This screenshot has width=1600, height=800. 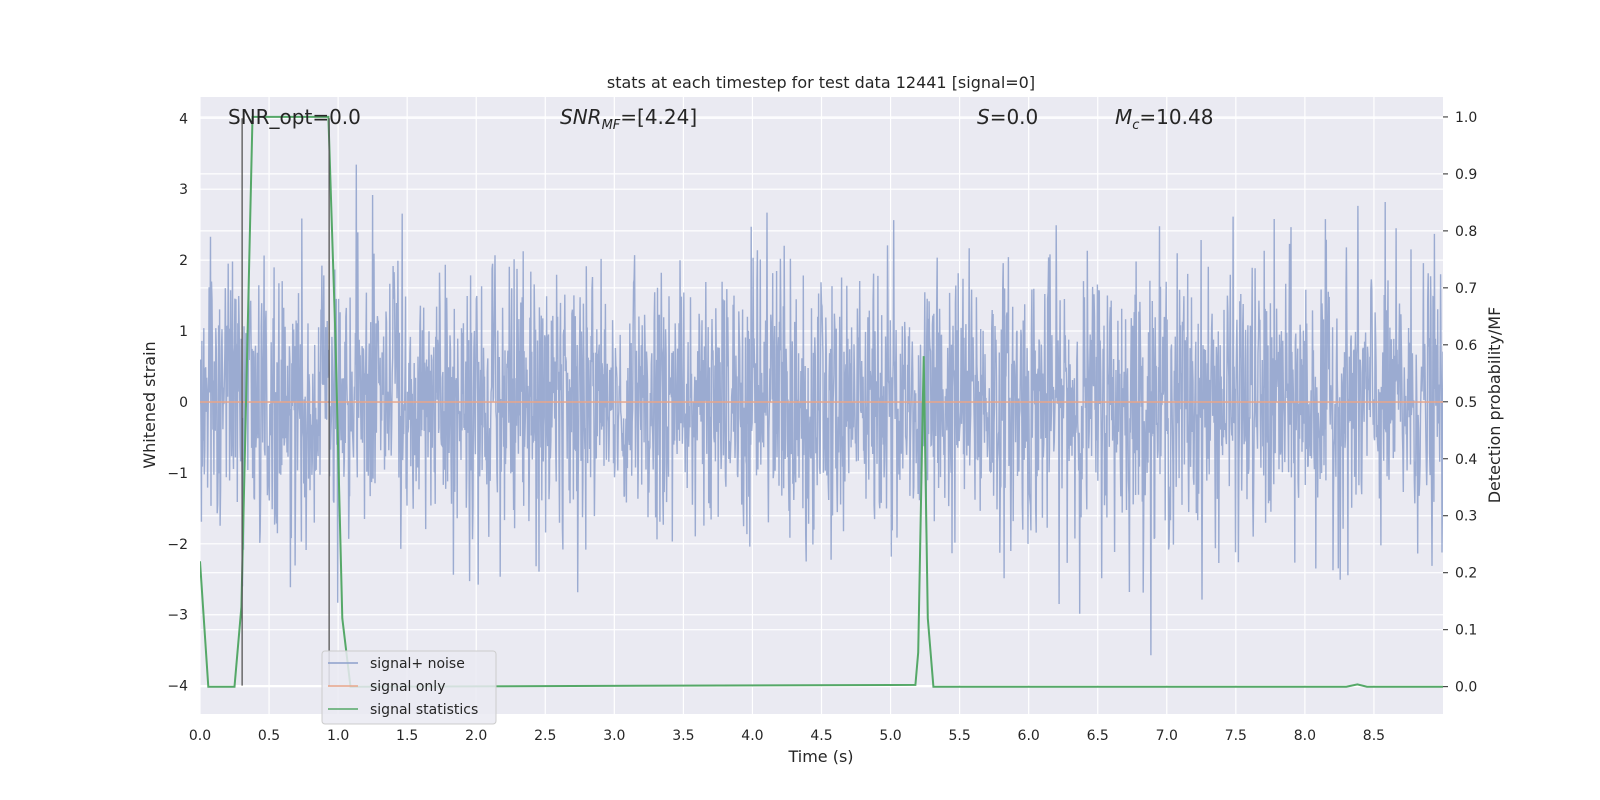 I want to click on y2-tick-label: 0.2, so click(x=1466, y=574).